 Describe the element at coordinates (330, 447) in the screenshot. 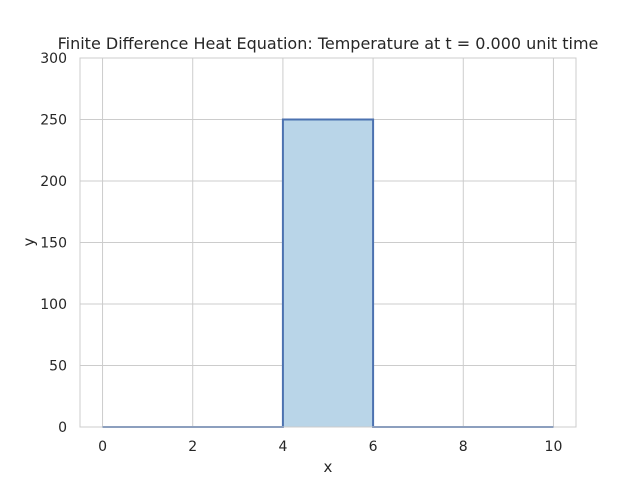

I see `x-tick-labels: 0 2 4 6 8 10` at that location.